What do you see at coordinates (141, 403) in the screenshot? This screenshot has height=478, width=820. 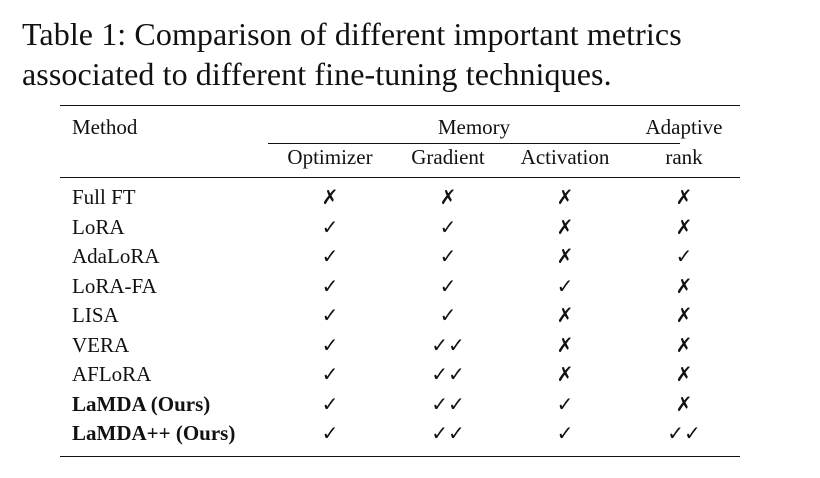 I see `row-method: LaMDA (Ours)` at bounding box center [141, 403].